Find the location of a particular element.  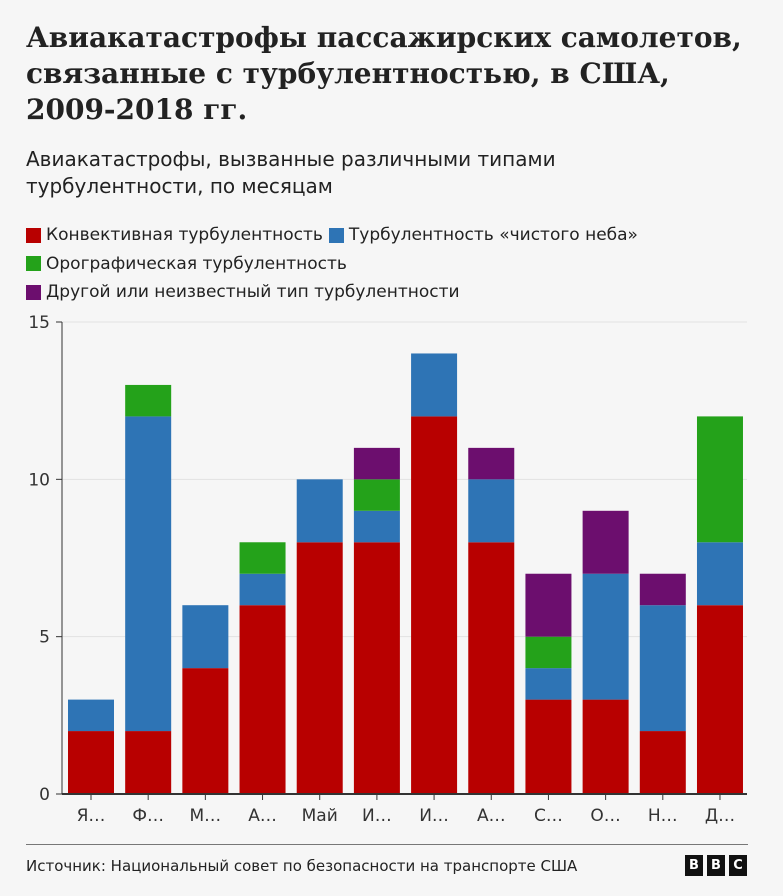

legend-item: Орографическая турбулентность is located at coordinates (186, 264).